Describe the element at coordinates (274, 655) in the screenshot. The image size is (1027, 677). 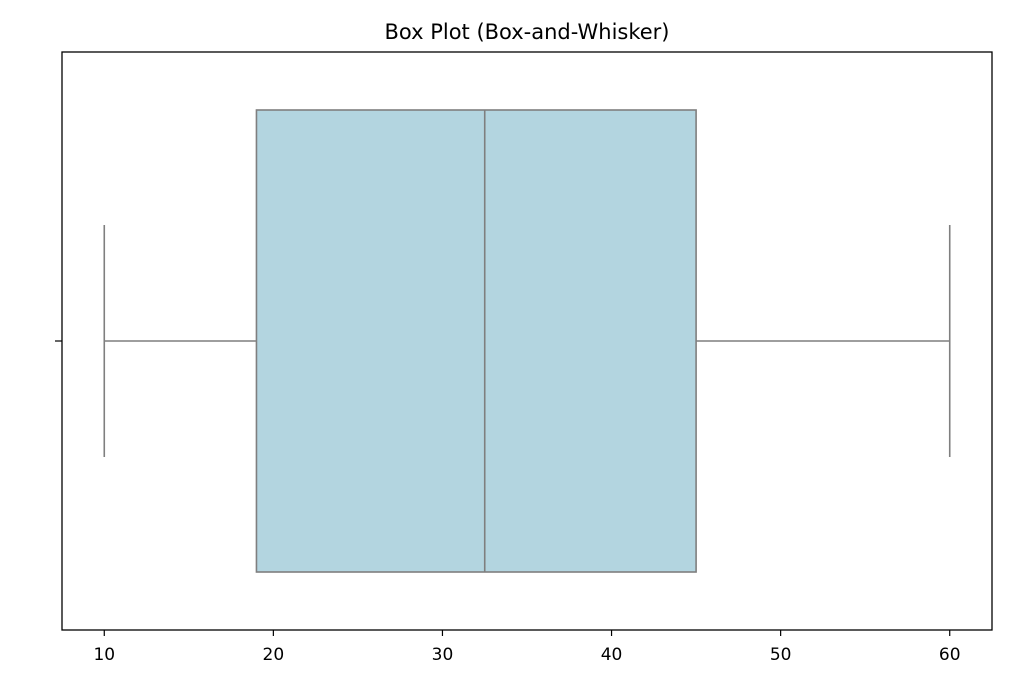
I see `x-tick-label: 20` at that location.